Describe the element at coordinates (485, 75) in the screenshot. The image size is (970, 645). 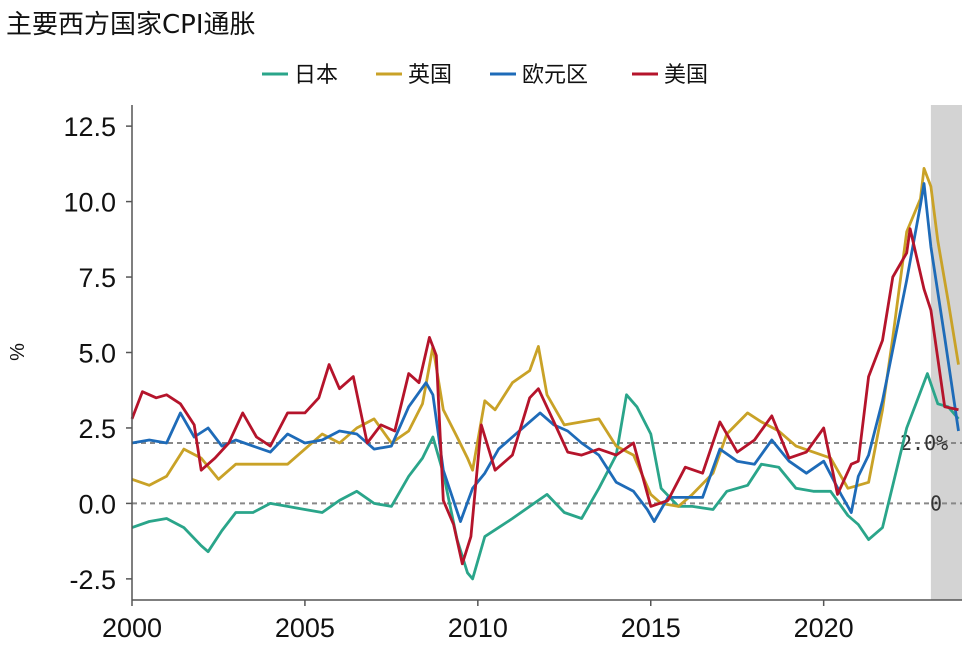
I see `legend: 日本 英国 欧元区 美国` at that location.